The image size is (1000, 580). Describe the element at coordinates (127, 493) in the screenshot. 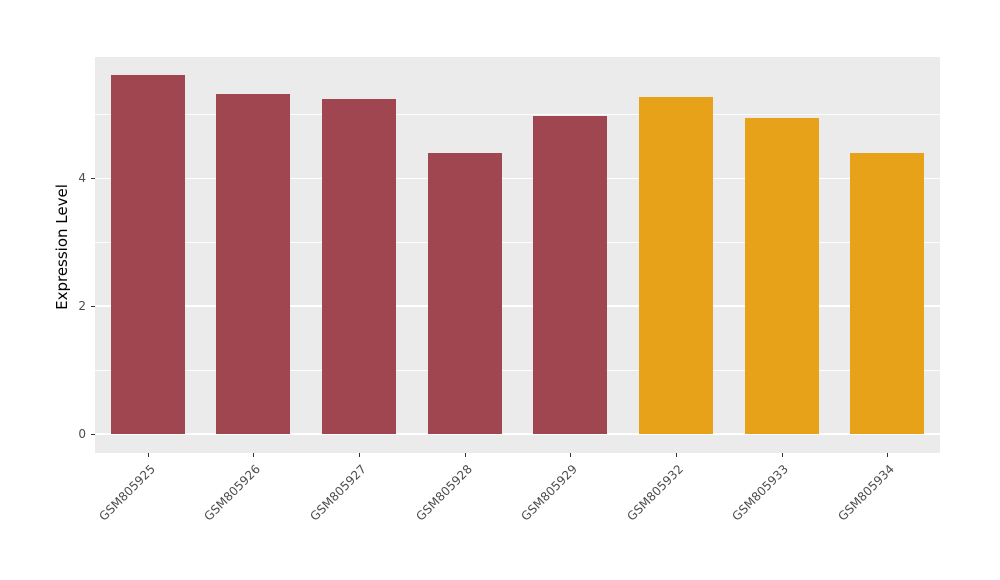

I see `x-tick-label: GSM805925` at that location.